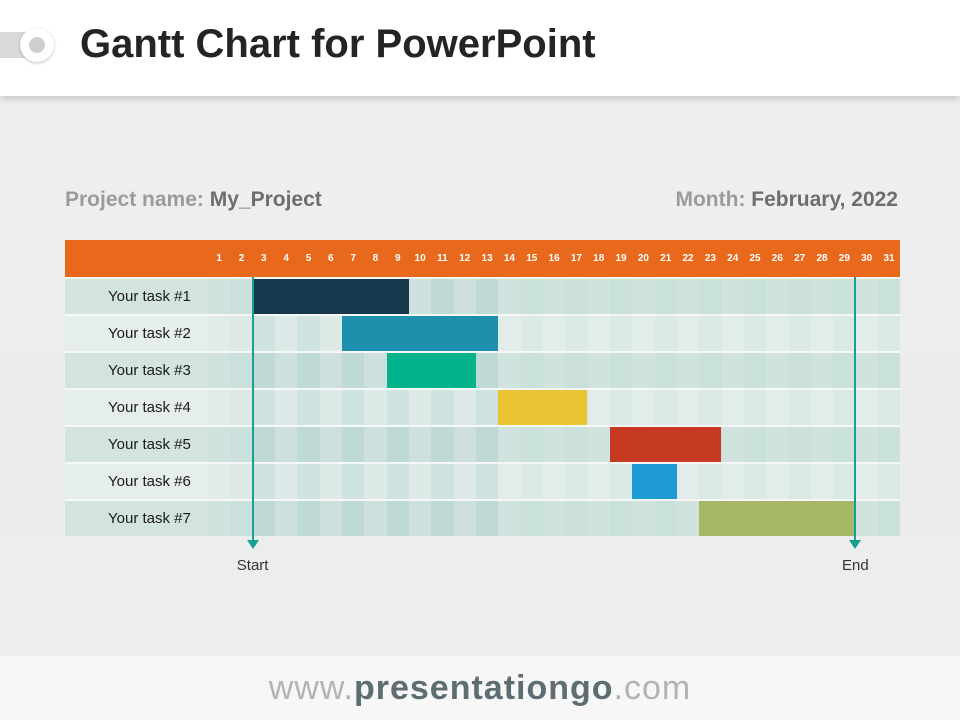 The width and height of the screenshot is (960, 720). Describe the element at coordinates (733, 258) in the screenshot. I see `day-label: 24` at that location.